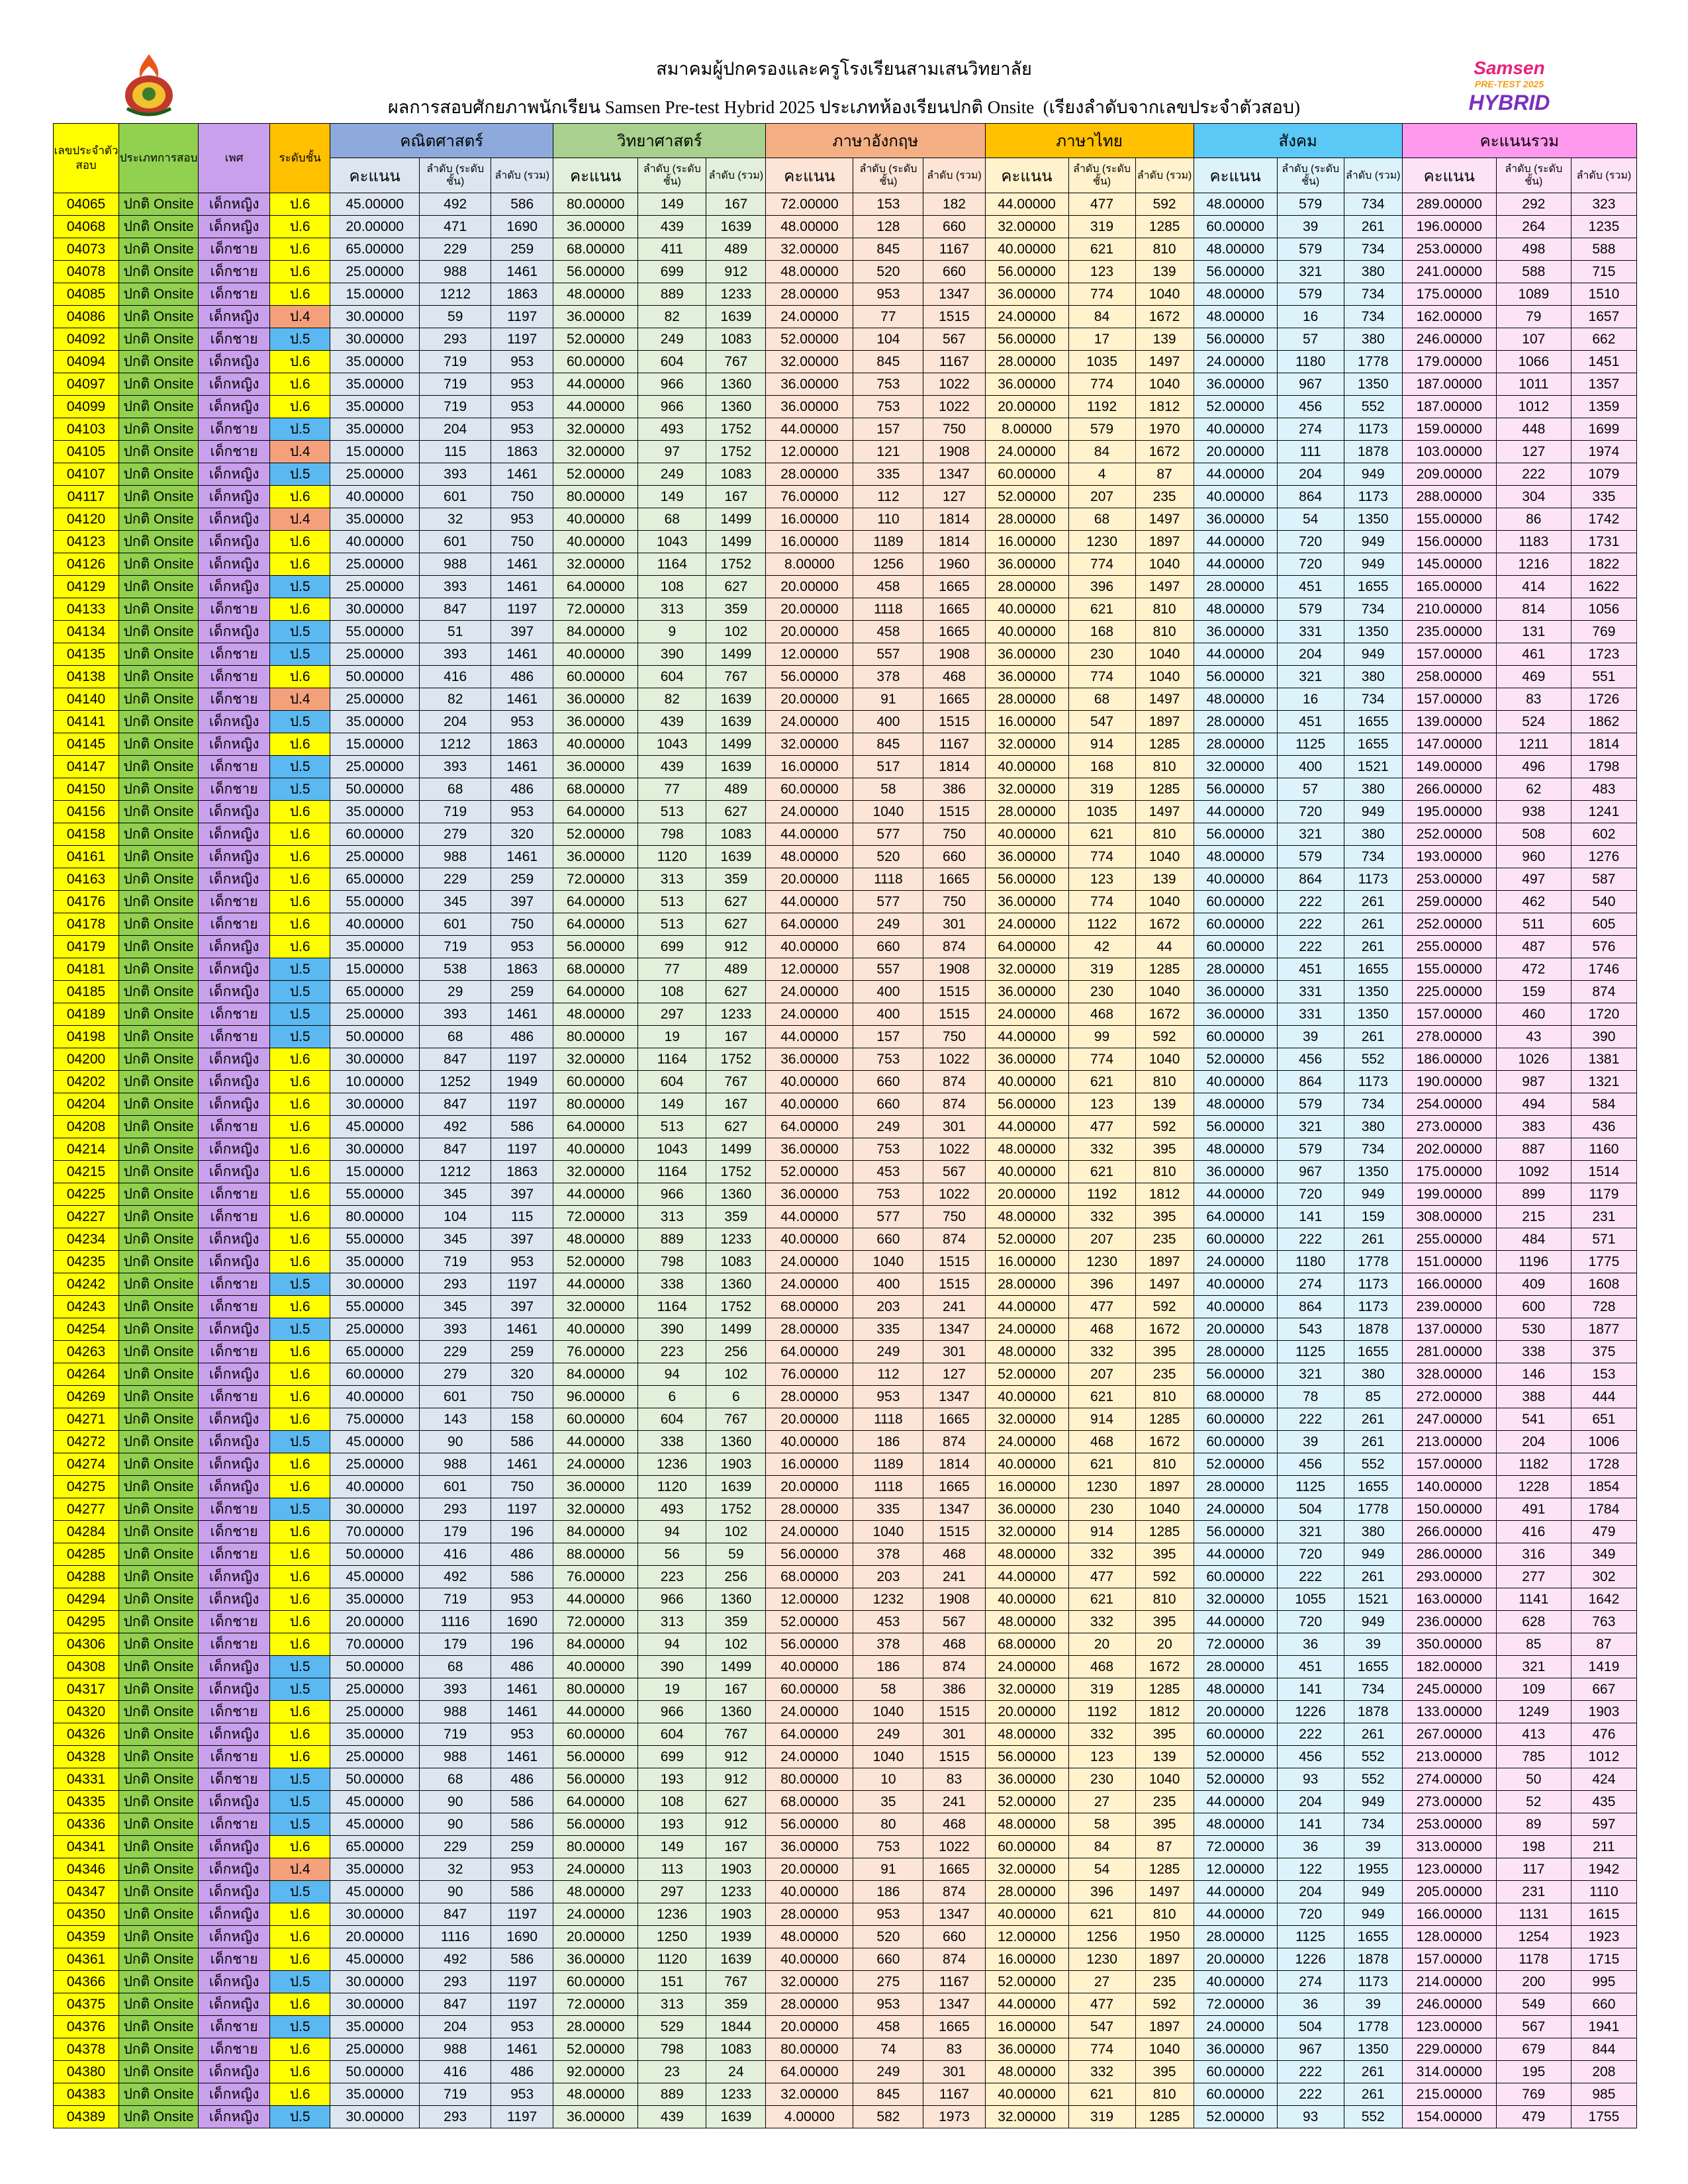 The height and width of the screenshot is (2184, 1688). I want to click on rank-overall: 1942, so click(1604, 1869).